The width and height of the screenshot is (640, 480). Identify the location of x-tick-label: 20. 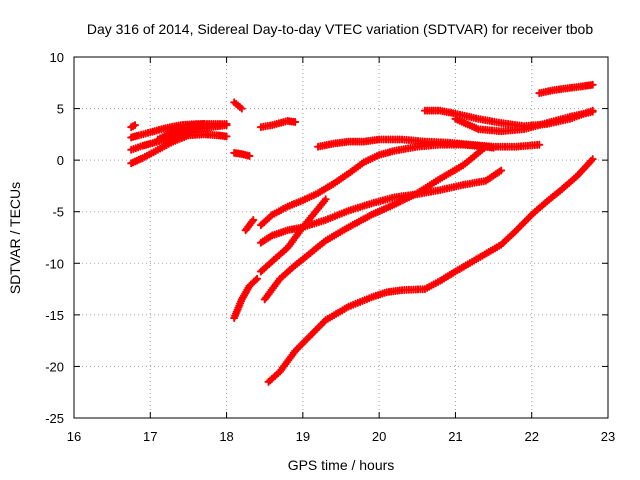
(379, 436).